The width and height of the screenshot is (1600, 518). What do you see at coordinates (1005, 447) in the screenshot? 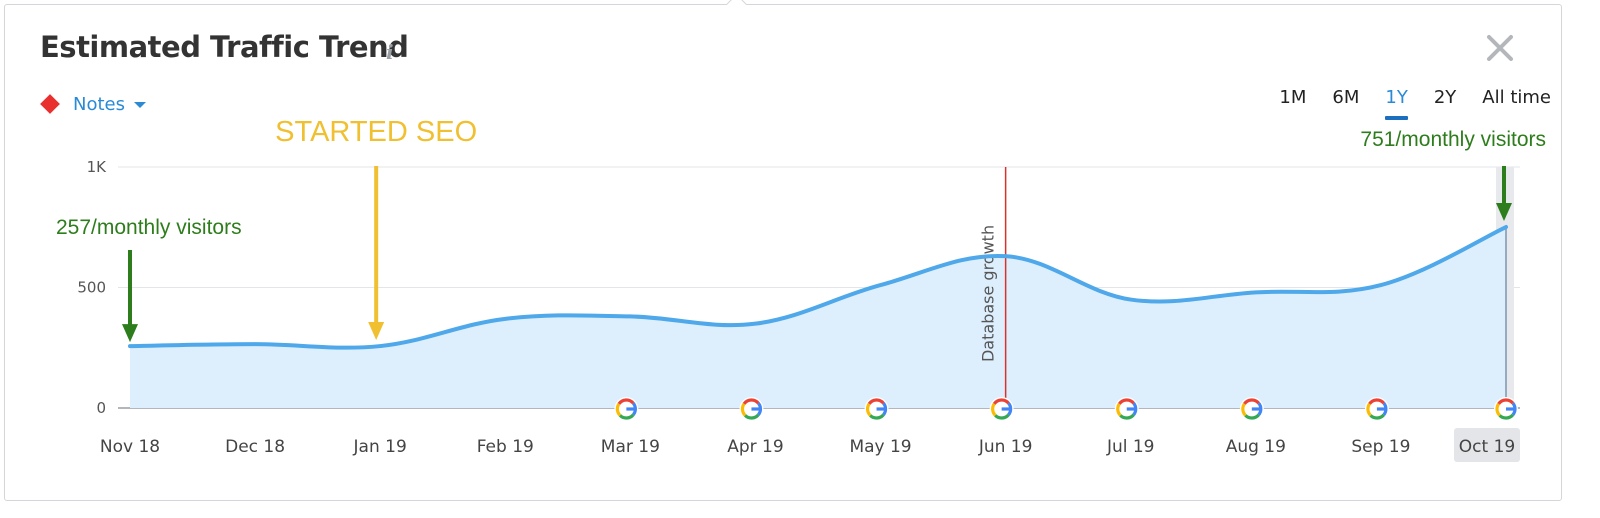
I see `x-tick-label: Jun 19` at bounding box center [1005, 447].